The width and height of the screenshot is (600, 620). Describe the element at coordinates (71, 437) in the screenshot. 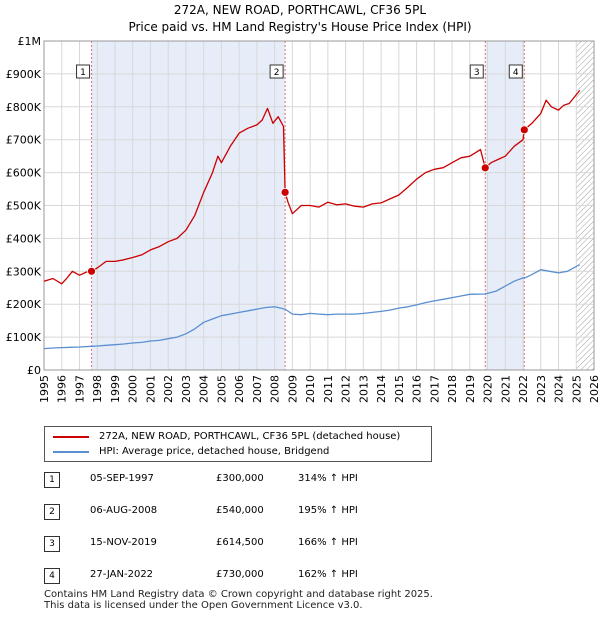

I see `legend-swatch-property` at that location.